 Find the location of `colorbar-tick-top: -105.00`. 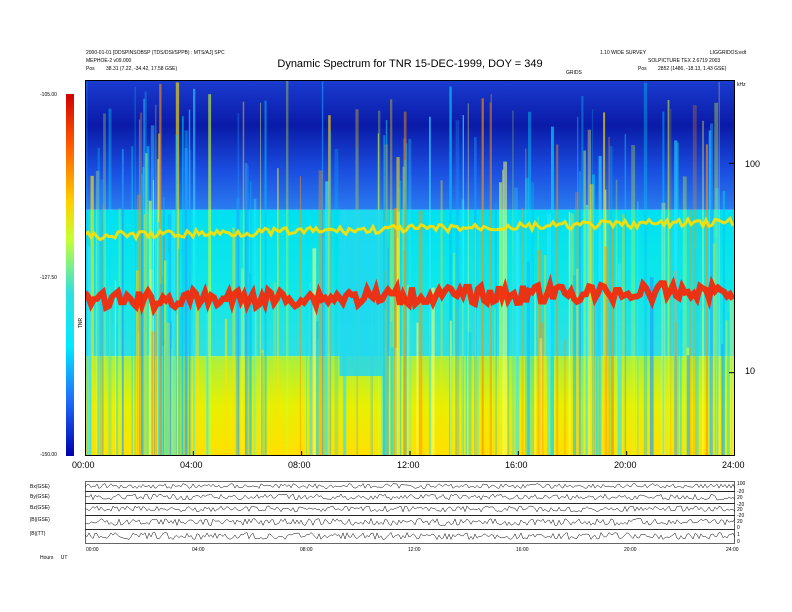

colorbar-tick-top: -105.00 is located at coordinates (48, 95).